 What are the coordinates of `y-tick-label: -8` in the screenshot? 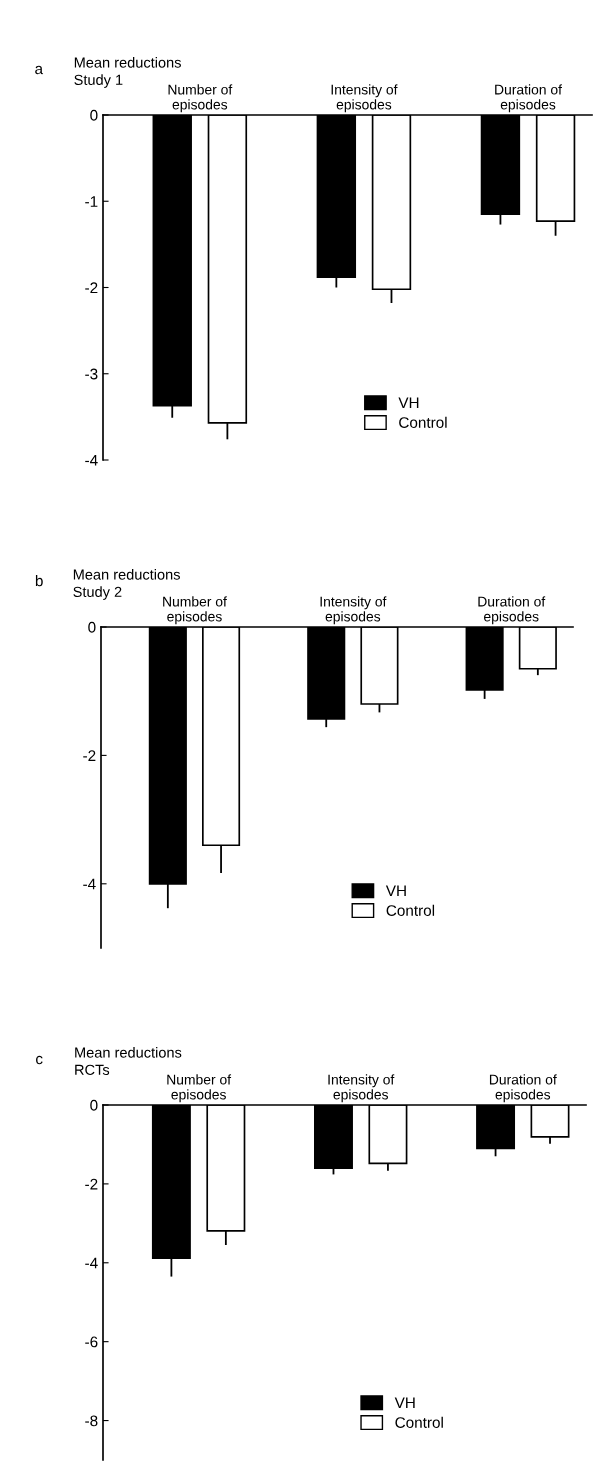 It's located at (91, 1421).